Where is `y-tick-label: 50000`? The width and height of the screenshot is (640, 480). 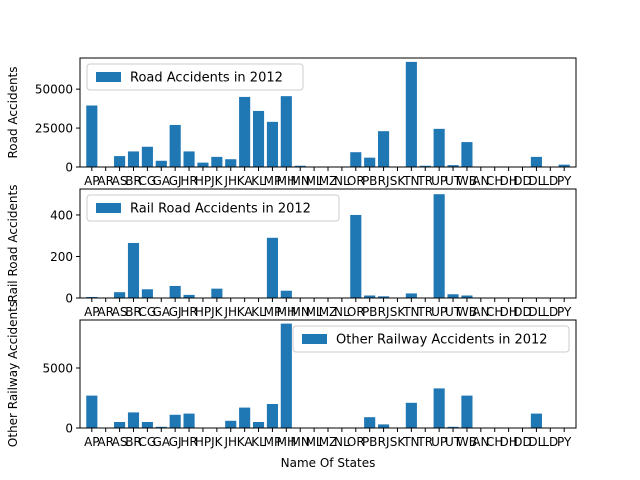
y-tick-label: 50000 is located at coordinates (54, 90).